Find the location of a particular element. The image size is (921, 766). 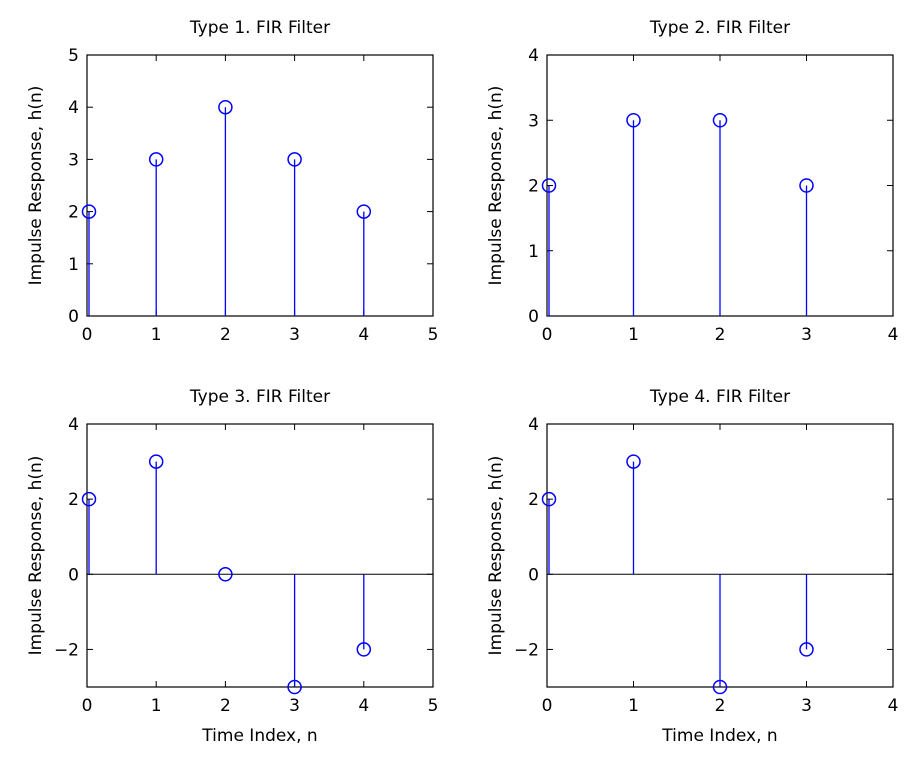

chart-title: Type 1. FIR Filter is located at coordinates (259, 28).